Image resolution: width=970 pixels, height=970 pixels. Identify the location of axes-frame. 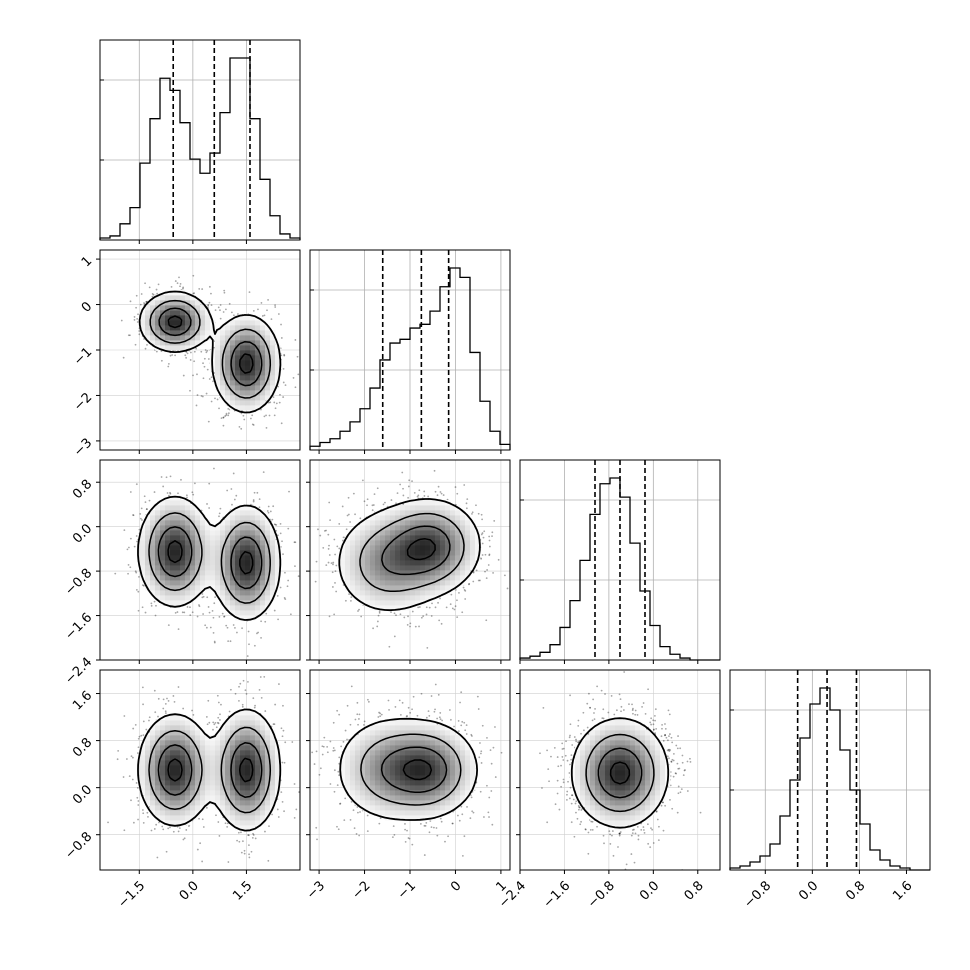
(200, 560).